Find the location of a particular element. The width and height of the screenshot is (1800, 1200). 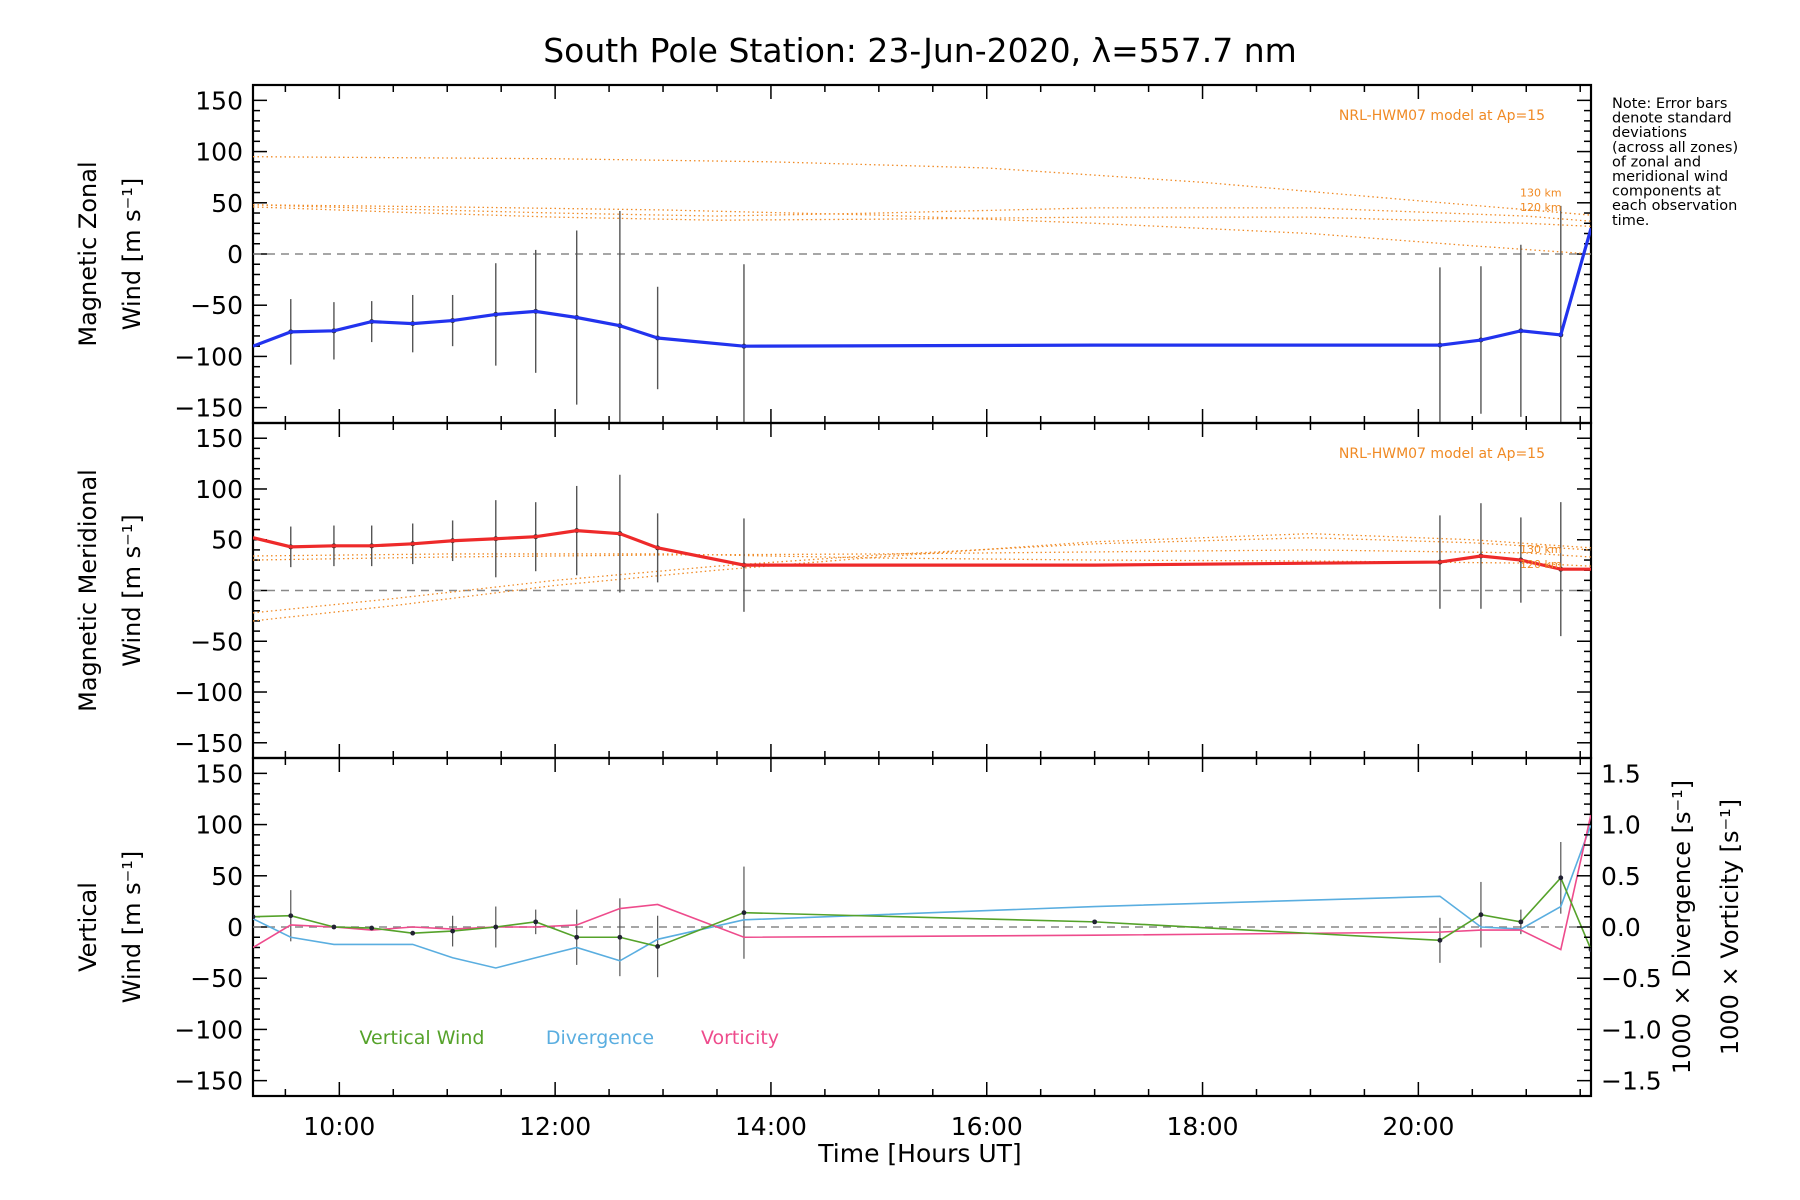

right-tick-label: −1.5 is located at coordinates (1631, 1081).